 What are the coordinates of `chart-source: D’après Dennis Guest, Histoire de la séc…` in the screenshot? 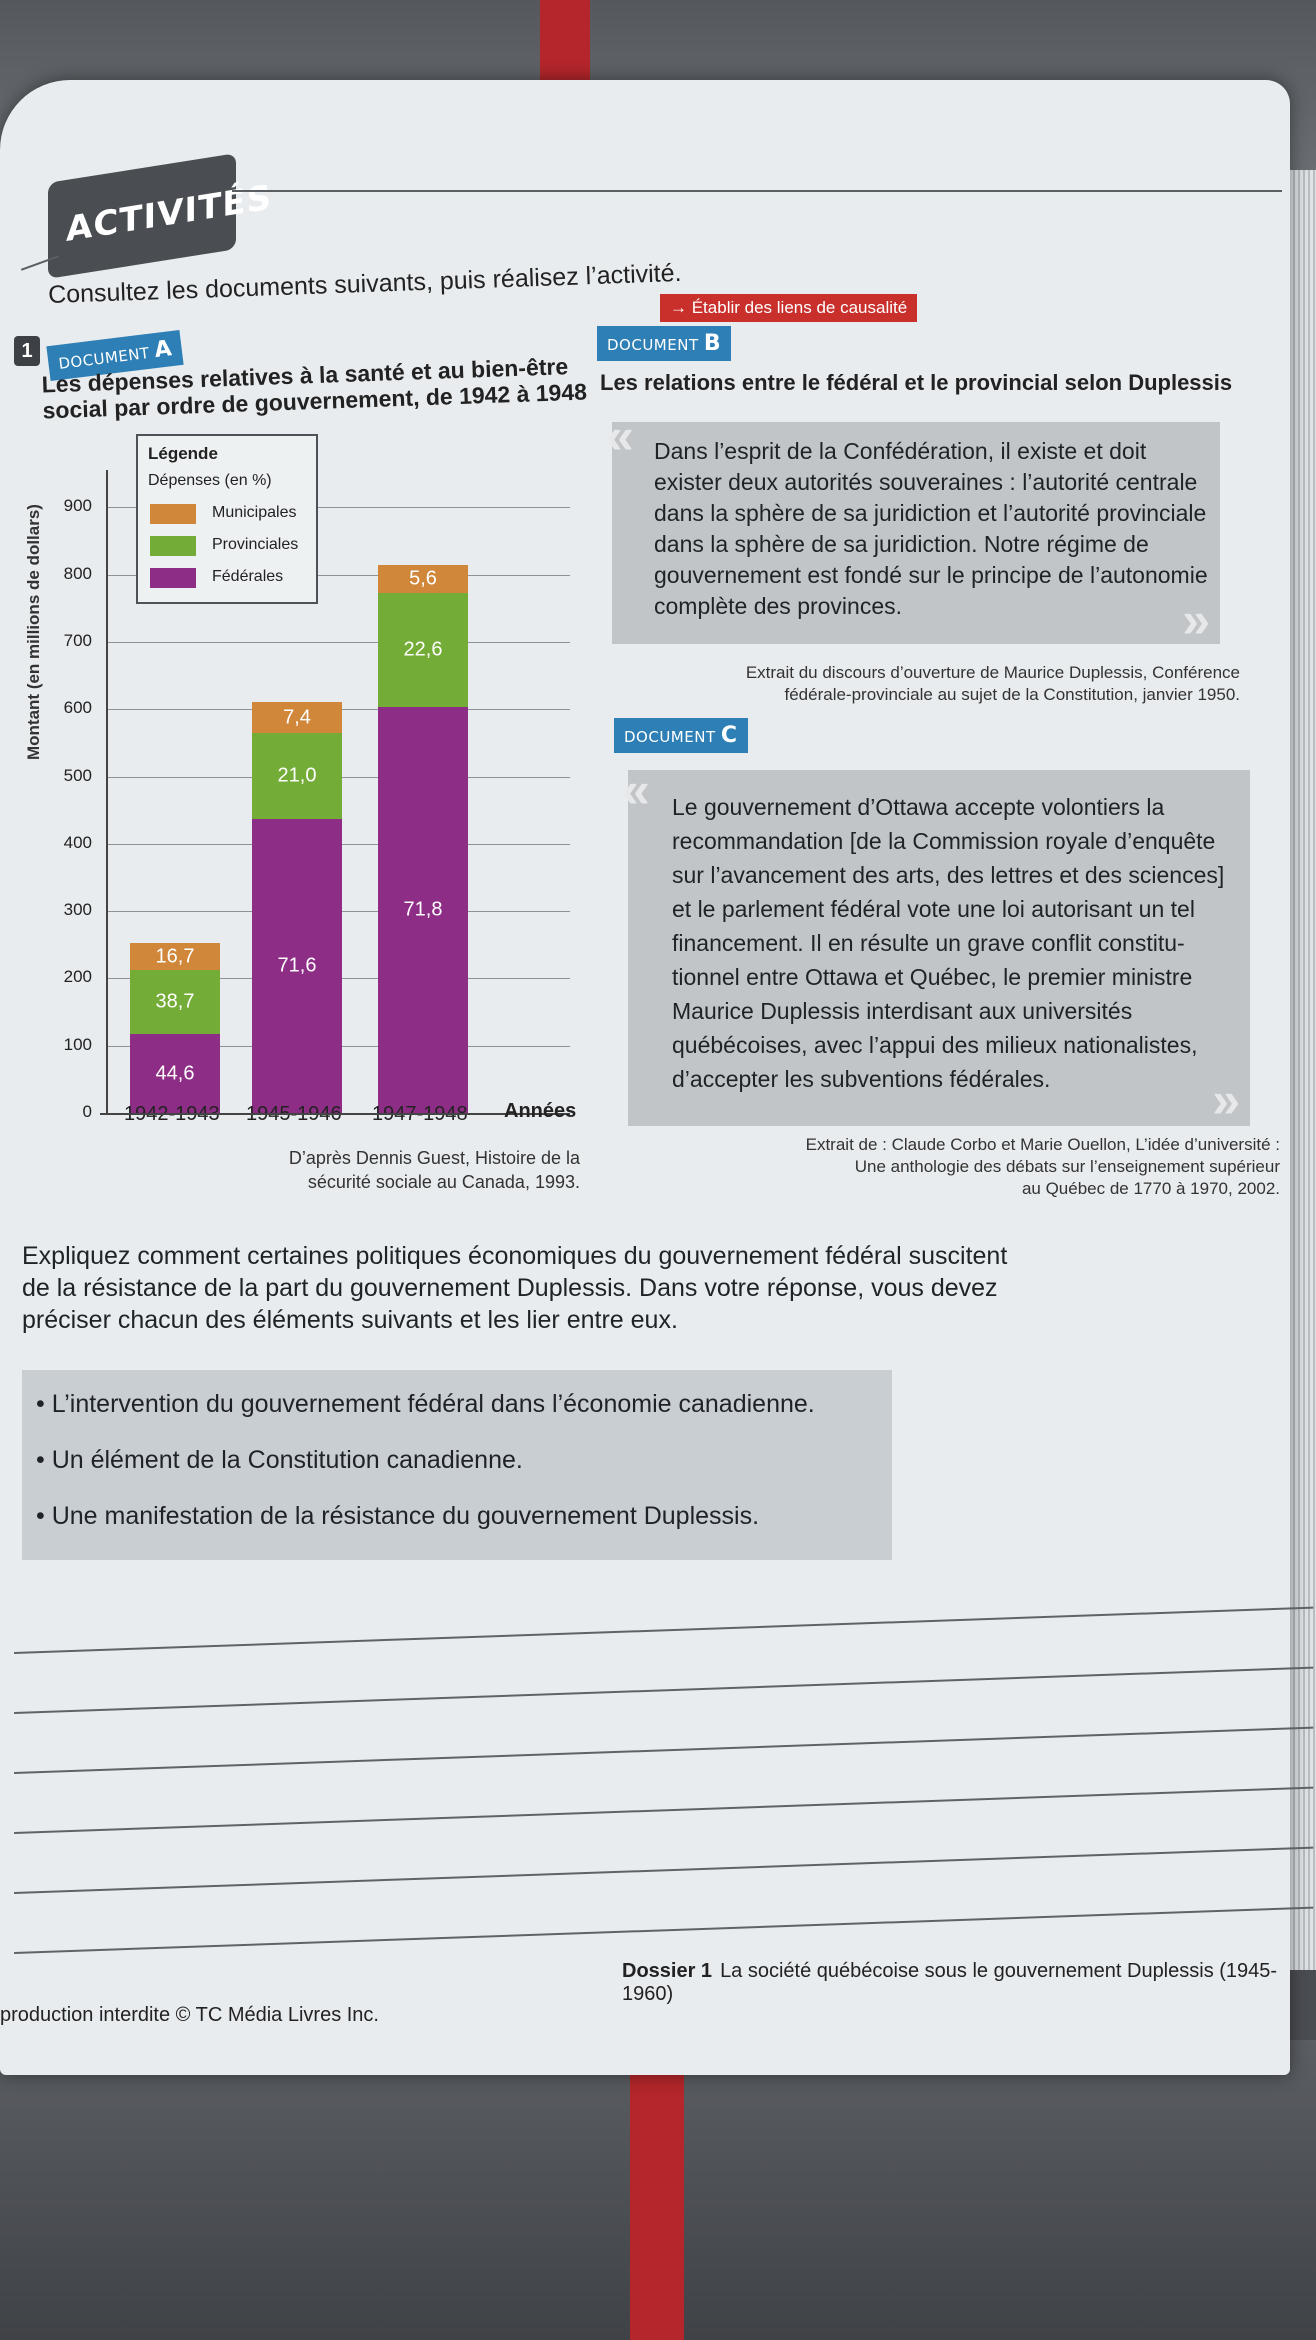 It's located at (390, 1170).